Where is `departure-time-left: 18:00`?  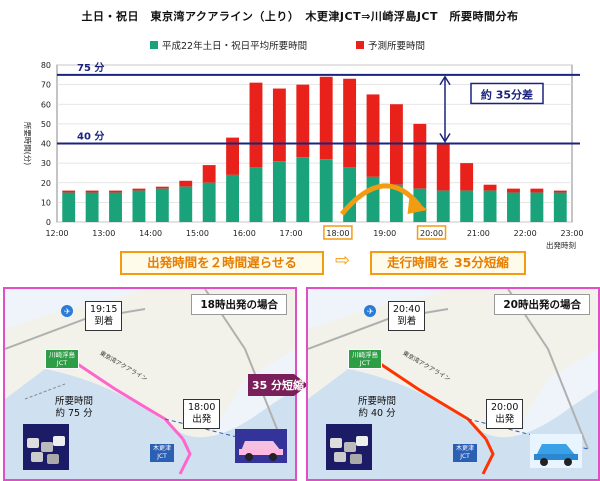 departure-time-left: 18:00 is located at coordinates (202, 407).